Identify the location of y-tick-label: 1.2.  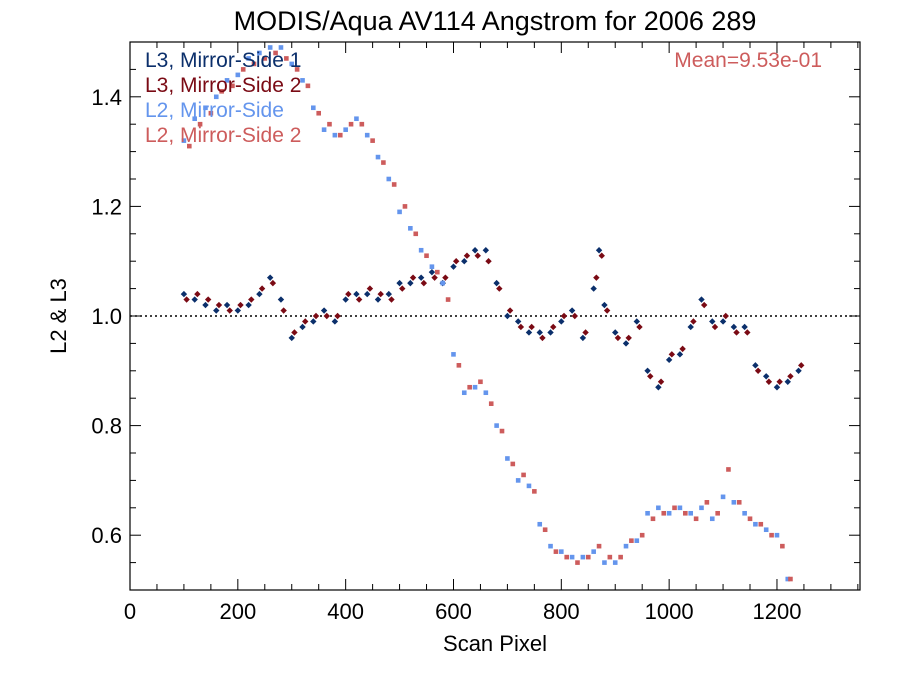
(106, 206).